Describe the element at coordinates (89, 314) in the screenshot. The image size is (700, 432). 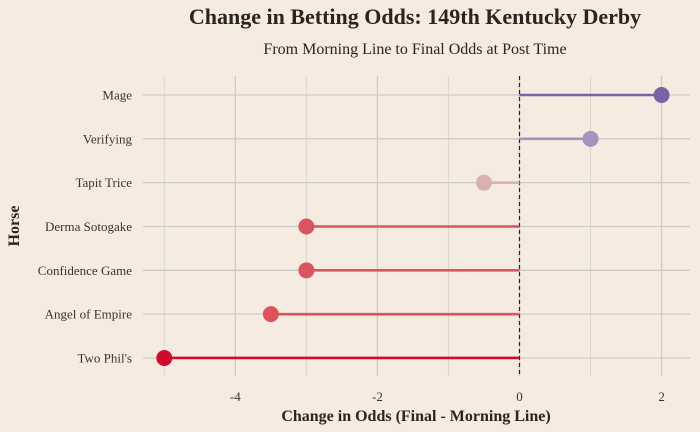
I see `y-tick-label: Angel of Empire` at that location.